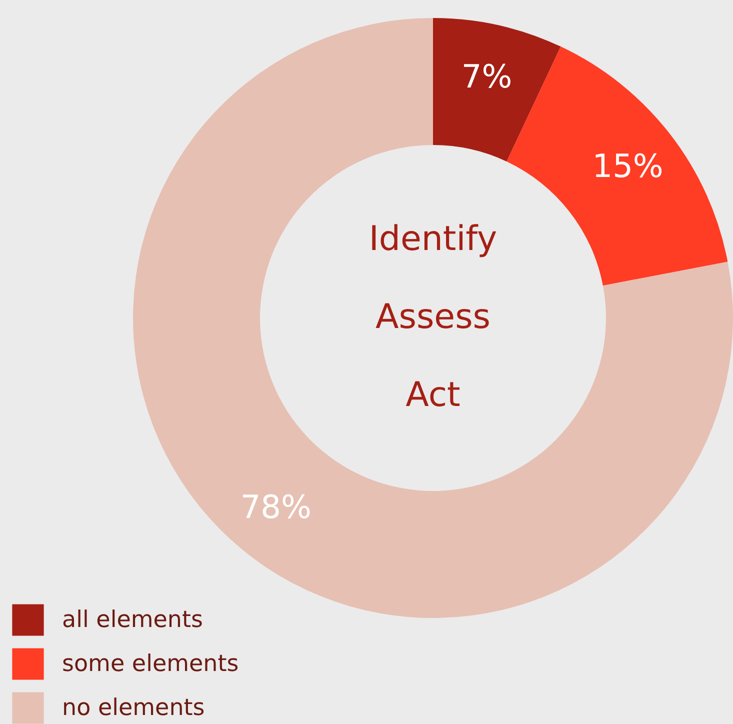 The image size is (733, 724). Describe the element at coordinates (150, 664) in the screenshot. I see `legend-label: some elements` at that location.